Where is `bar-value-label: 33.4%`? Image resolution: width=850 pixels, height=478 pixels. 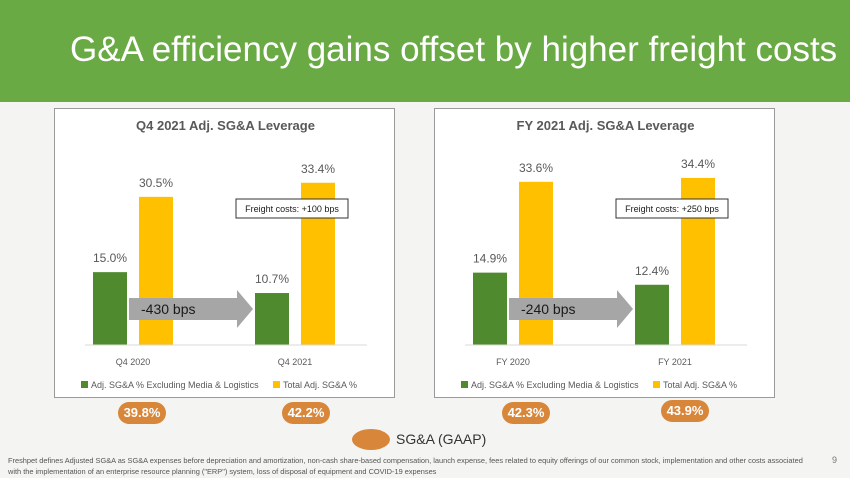
bar-value-label: 33.4% is located at coordinates (318, 169).